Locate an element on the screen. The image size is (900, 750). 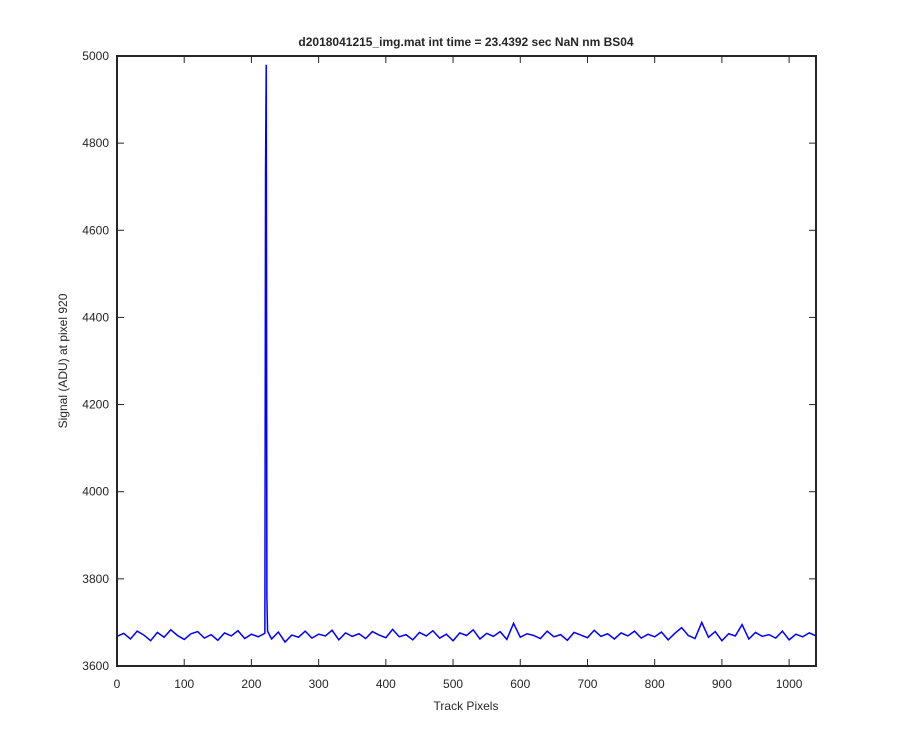
y-tick-label: 4000 is located at coordinates (95, 492).